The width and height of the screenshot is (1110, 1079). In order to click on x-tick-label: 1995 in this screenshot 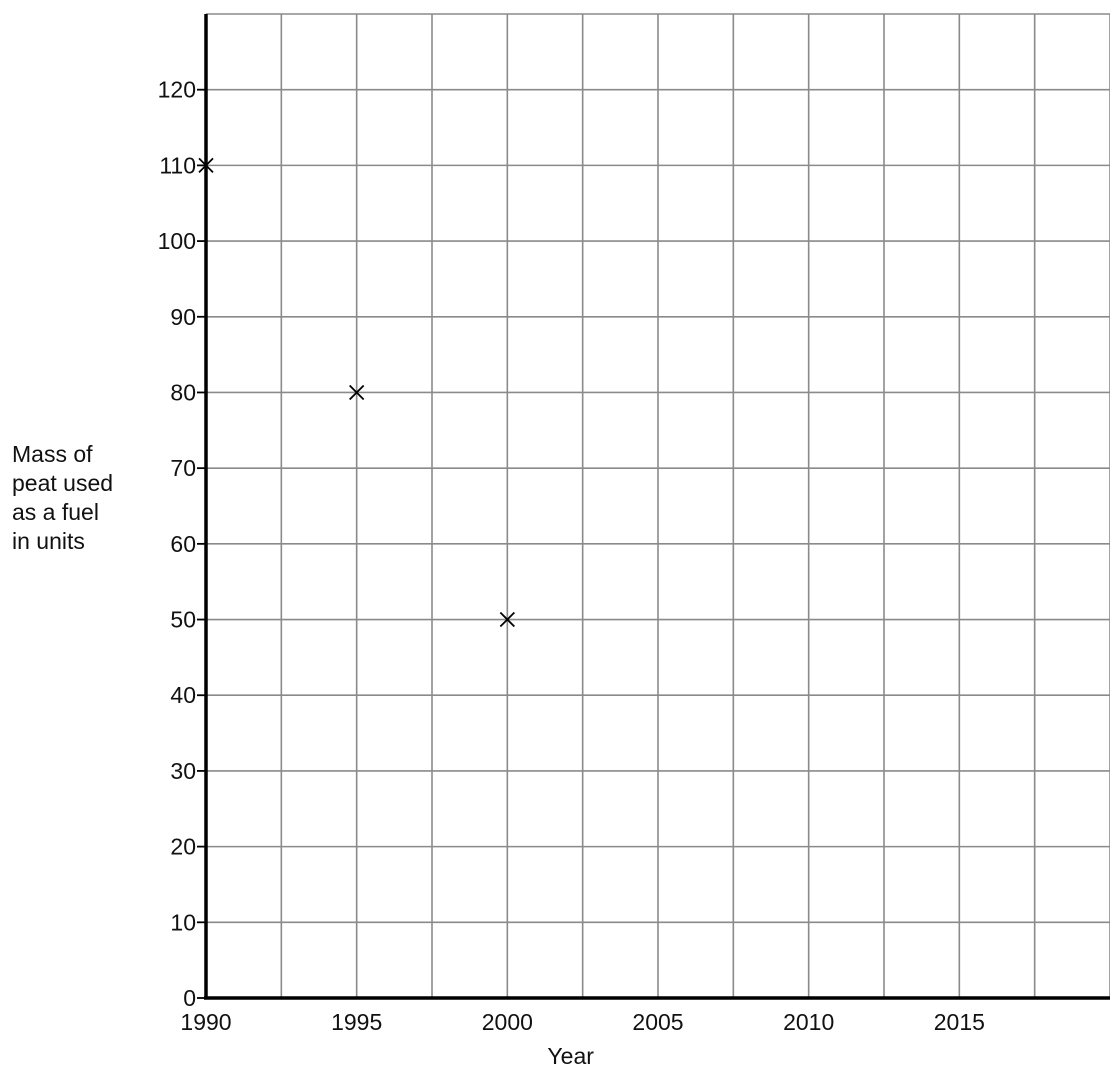, I will do `click(356, 1022)`.